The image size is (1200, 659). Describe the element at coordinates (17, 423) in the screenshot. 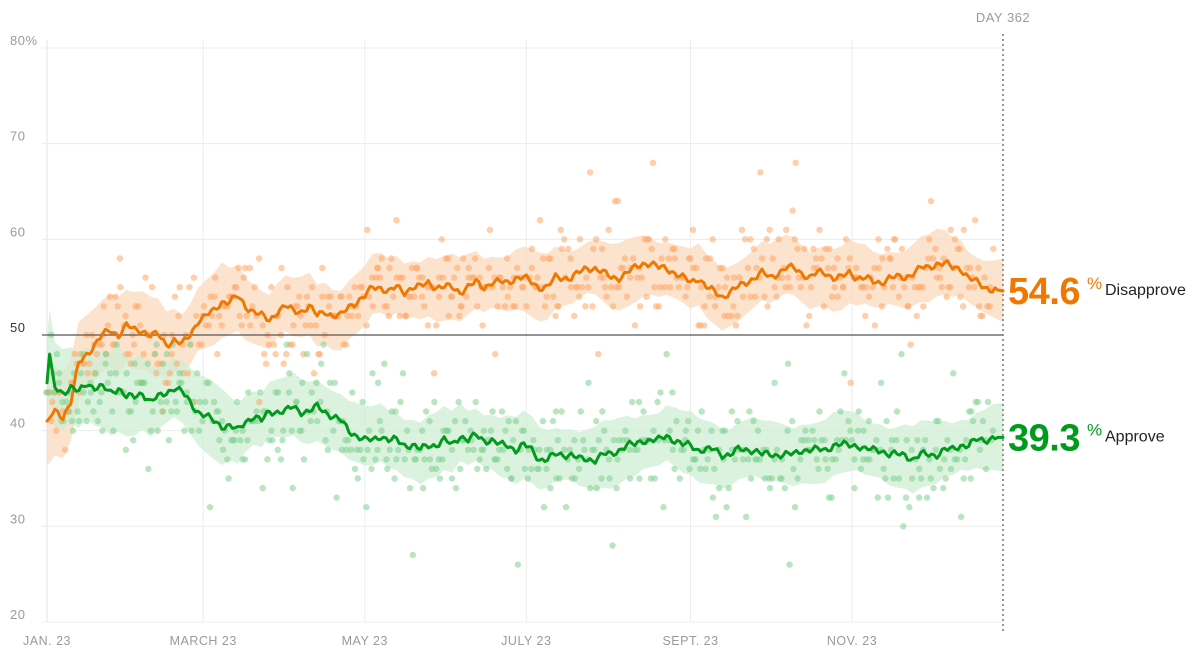

I see `y-tick-label-40: 40` at that location.